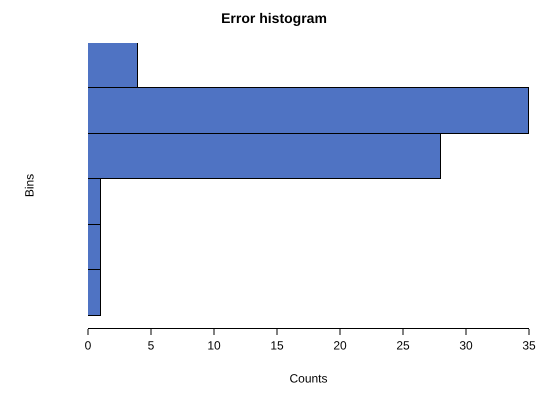 The height and width of the screenshot is (400, 548). Describe the element at coordinates (308, 378) in the screenshot. I see `x-axis-title: Counts` at that location.